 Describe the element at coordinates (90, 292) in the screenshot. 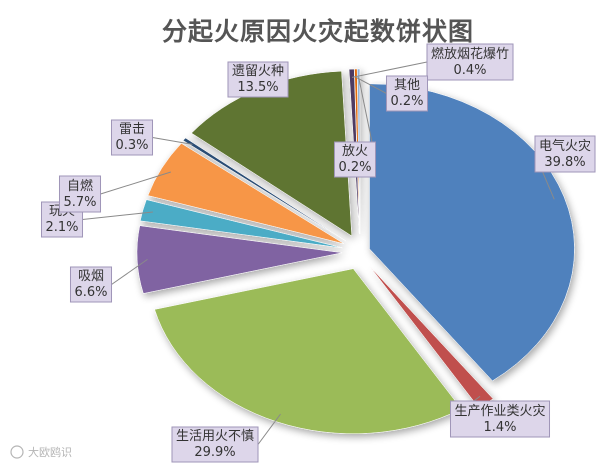

I see `slice-percent: 6.6%` at that location.